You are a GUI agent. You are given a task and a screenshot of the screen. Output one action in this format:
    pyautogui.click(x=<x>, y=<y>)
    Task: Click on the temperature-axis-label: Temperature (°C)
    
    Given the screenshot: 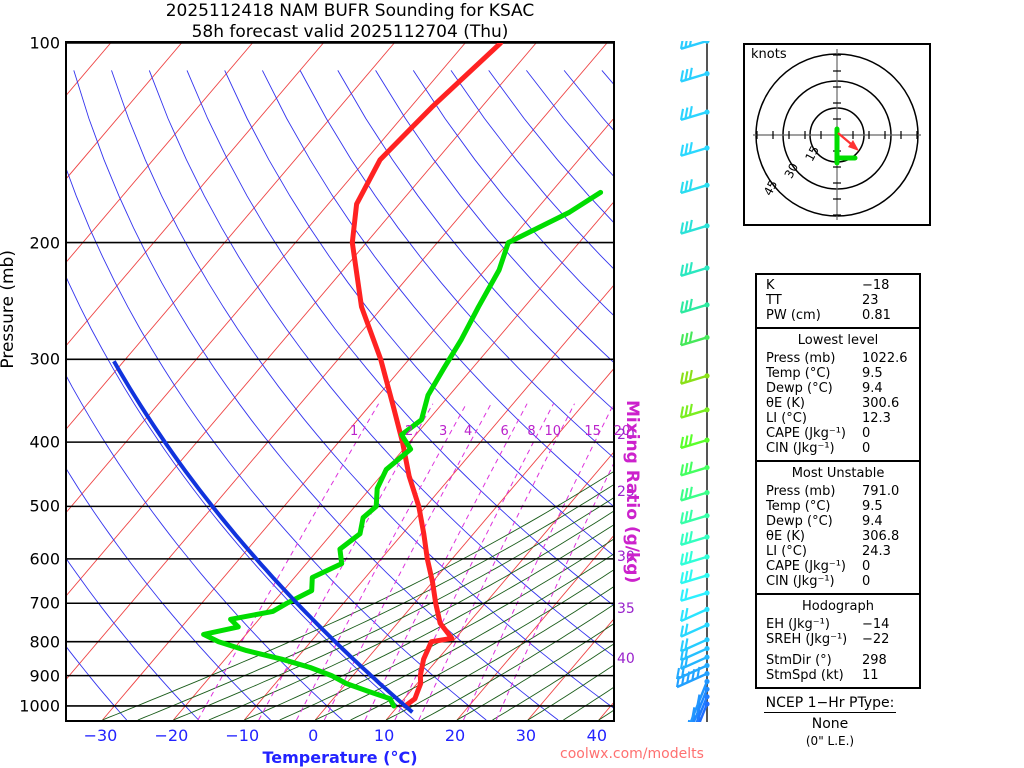 What is the action you would take?
    pyautogui.click(x=340, y=757)
    